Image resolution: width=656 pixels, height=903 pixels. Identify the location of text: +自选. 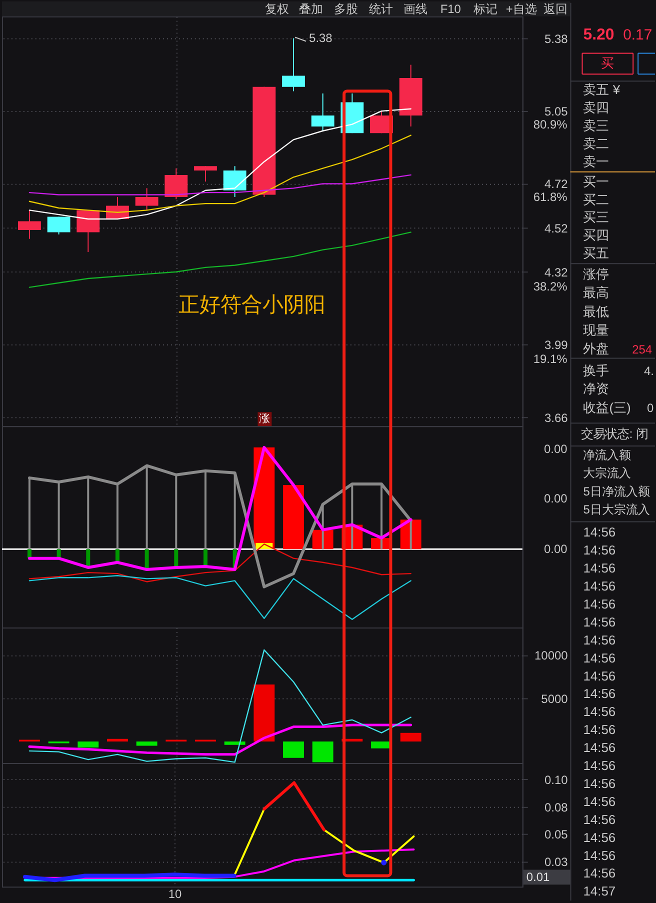
(521, 9).